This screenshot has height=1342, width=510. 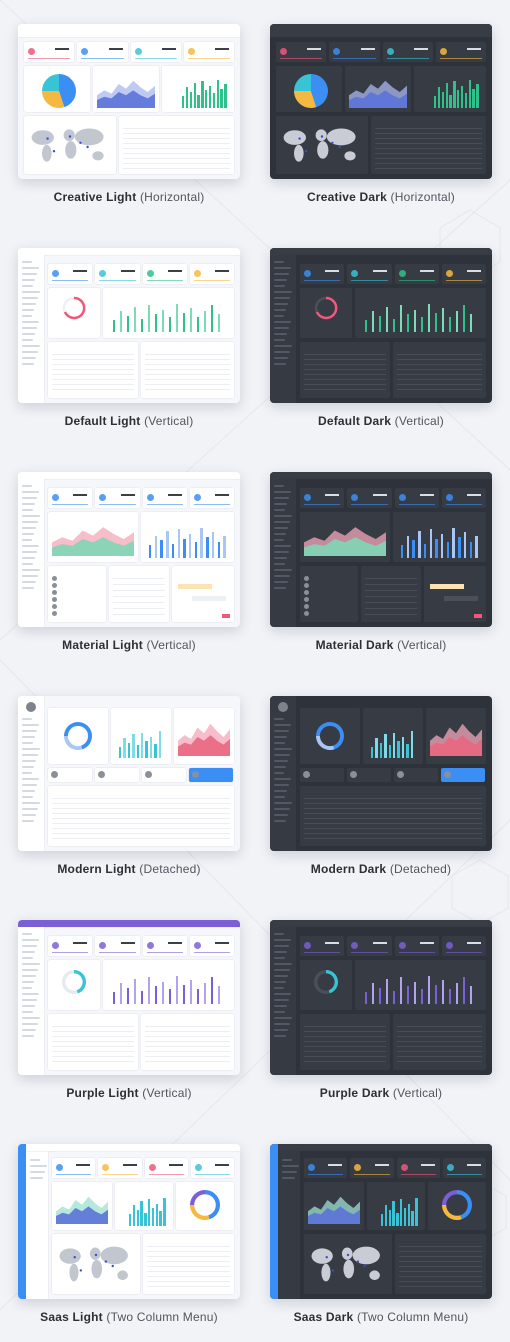 I want to click on theme-preview-default-dark, so click(x=381, y=325).